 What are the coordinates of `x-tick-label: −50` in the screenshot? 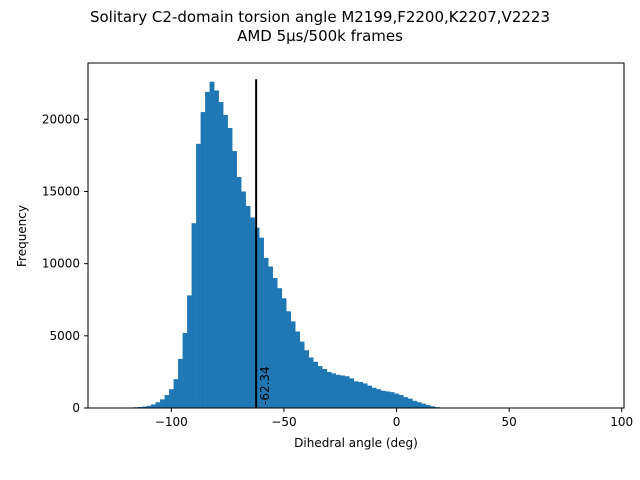 It's located at (283, 422).